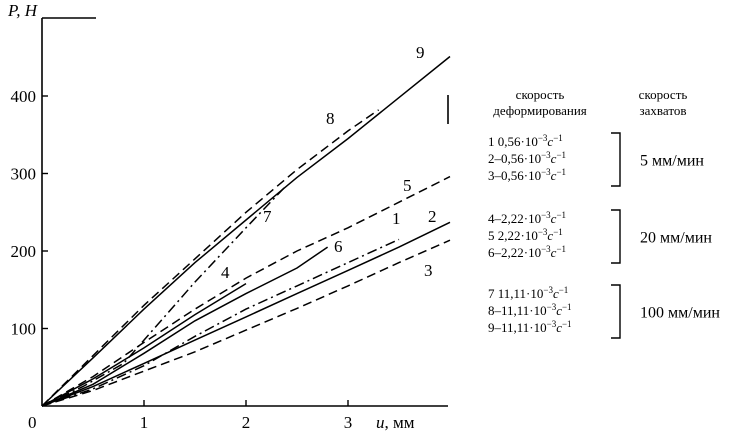 This screenshot has height=437, width=748. I want to click on legend-row-value: 7 11,11·10, so click(515, 293).